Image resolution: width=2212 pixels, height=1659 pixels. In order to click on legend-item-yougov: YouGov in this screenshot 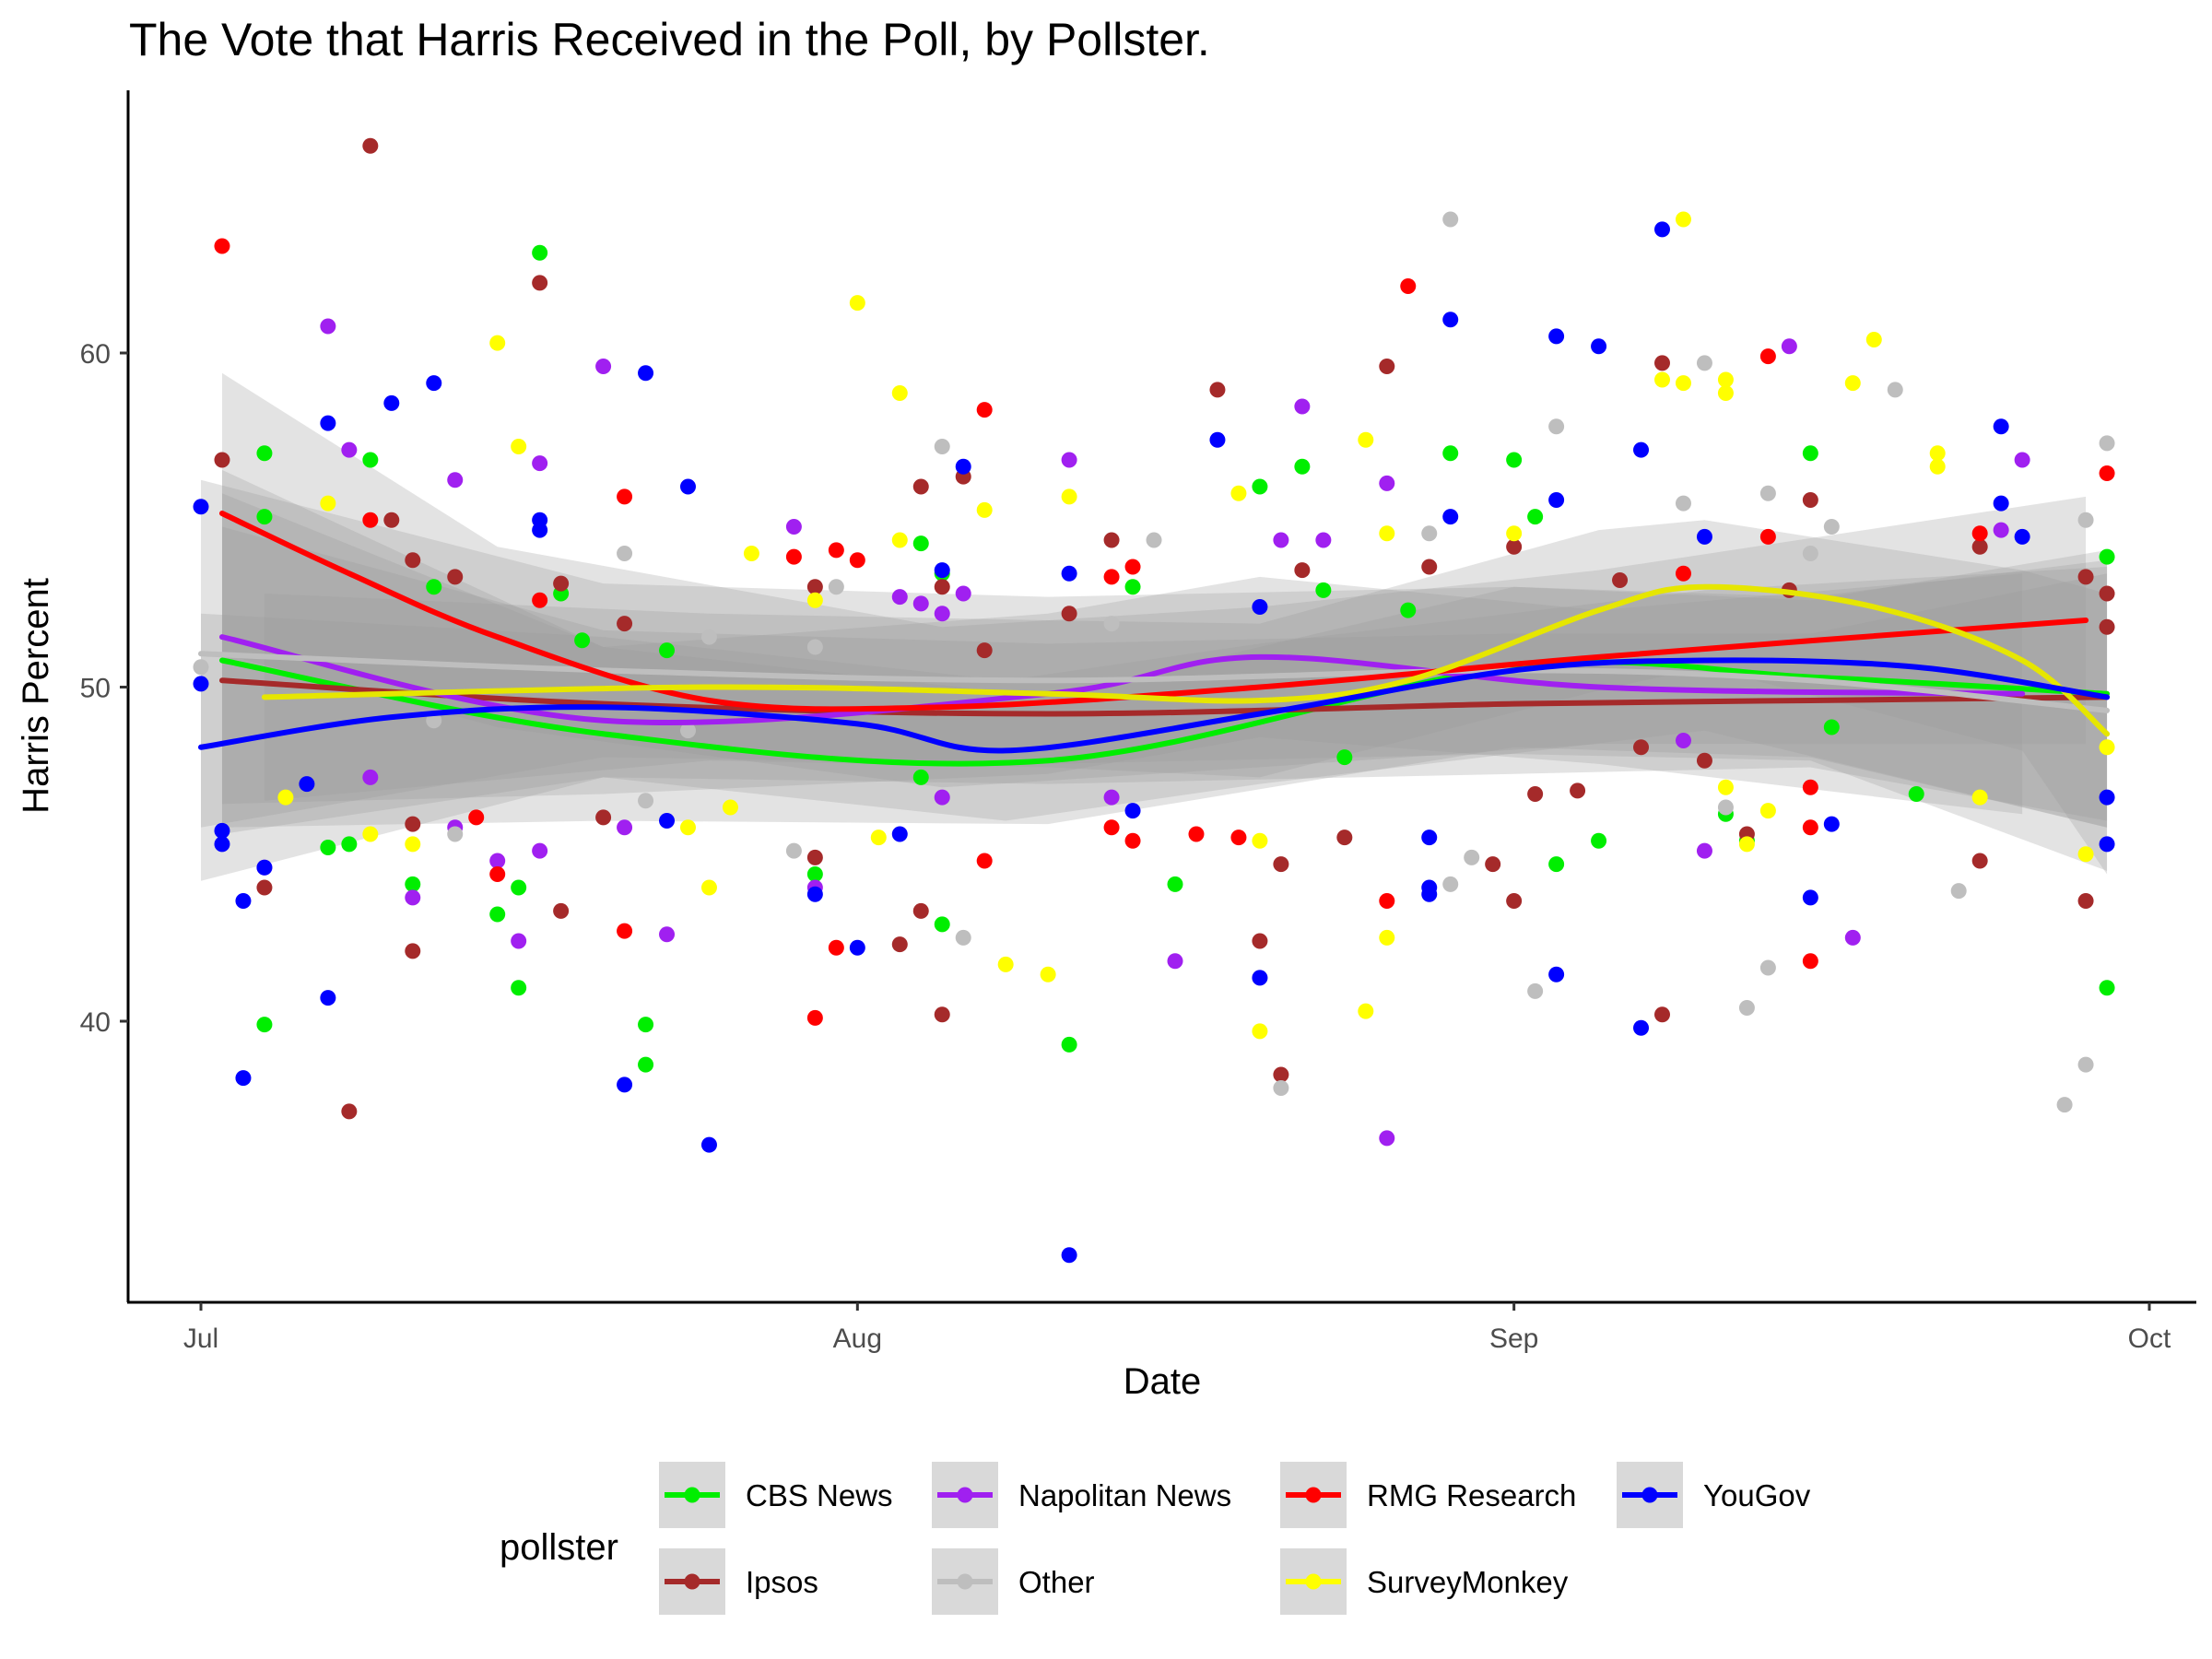, I will do `click(1714, 1495)`.